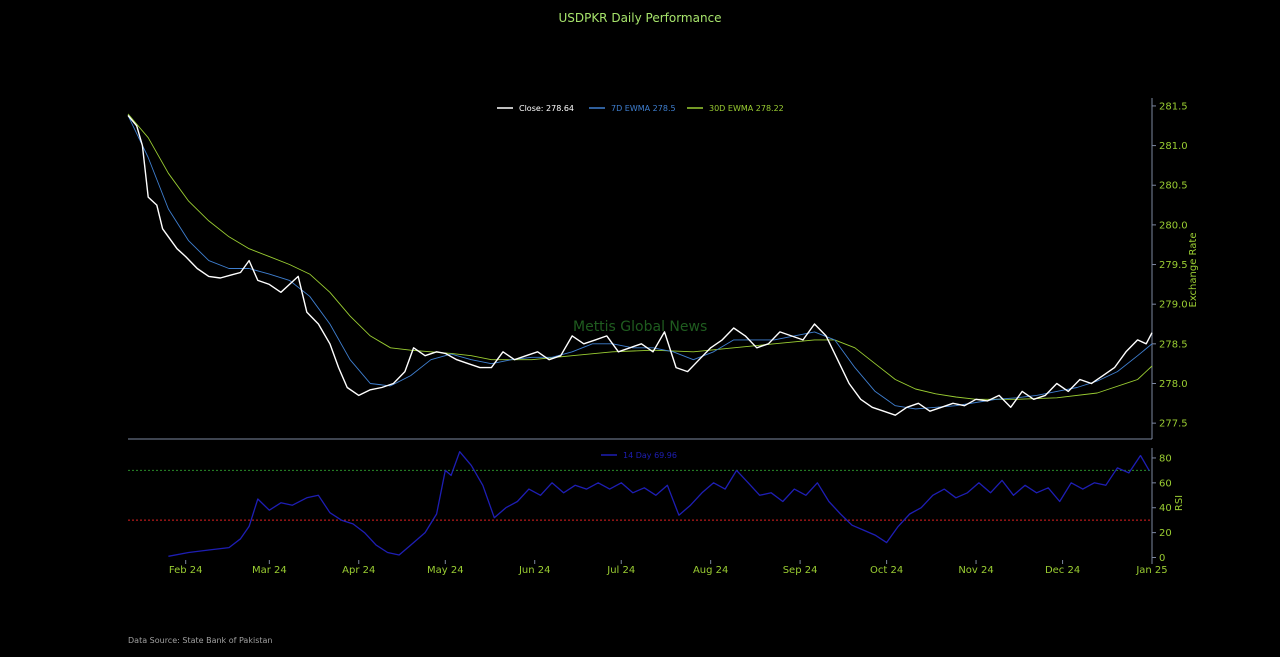 The width and height of the screenshot is (1280, 657). Describe the element at coordinates (975, 570) in the screenshot. I see `x-tick-label: Nov 24` at that location.